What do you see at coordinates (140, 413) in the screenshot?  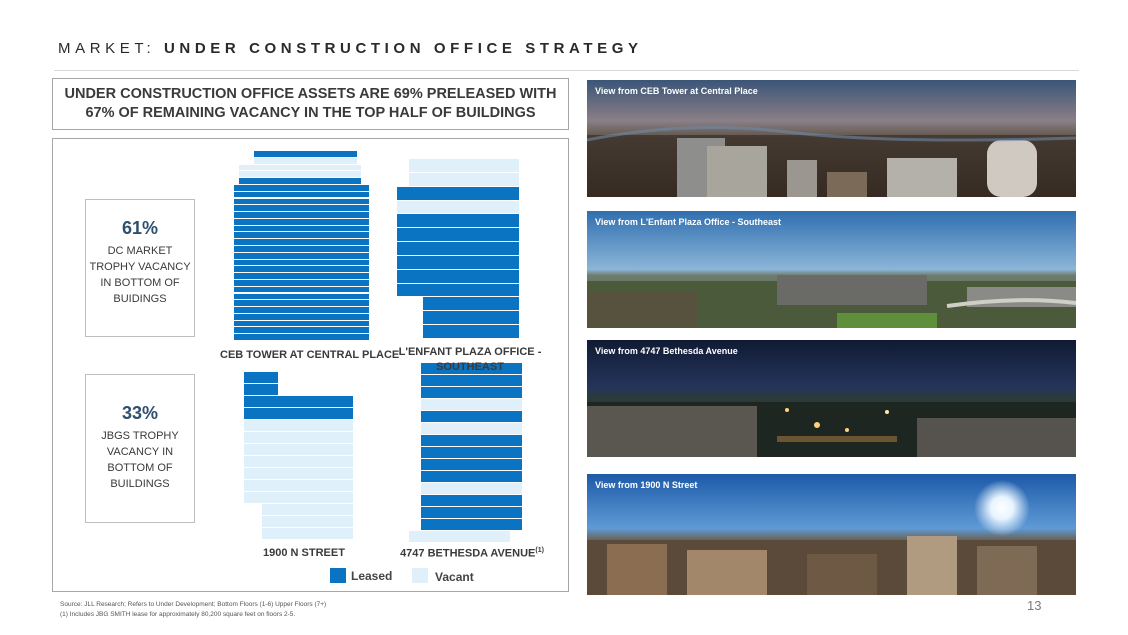 I see `callout-percent: 33%` at bounding box center [140, 413].